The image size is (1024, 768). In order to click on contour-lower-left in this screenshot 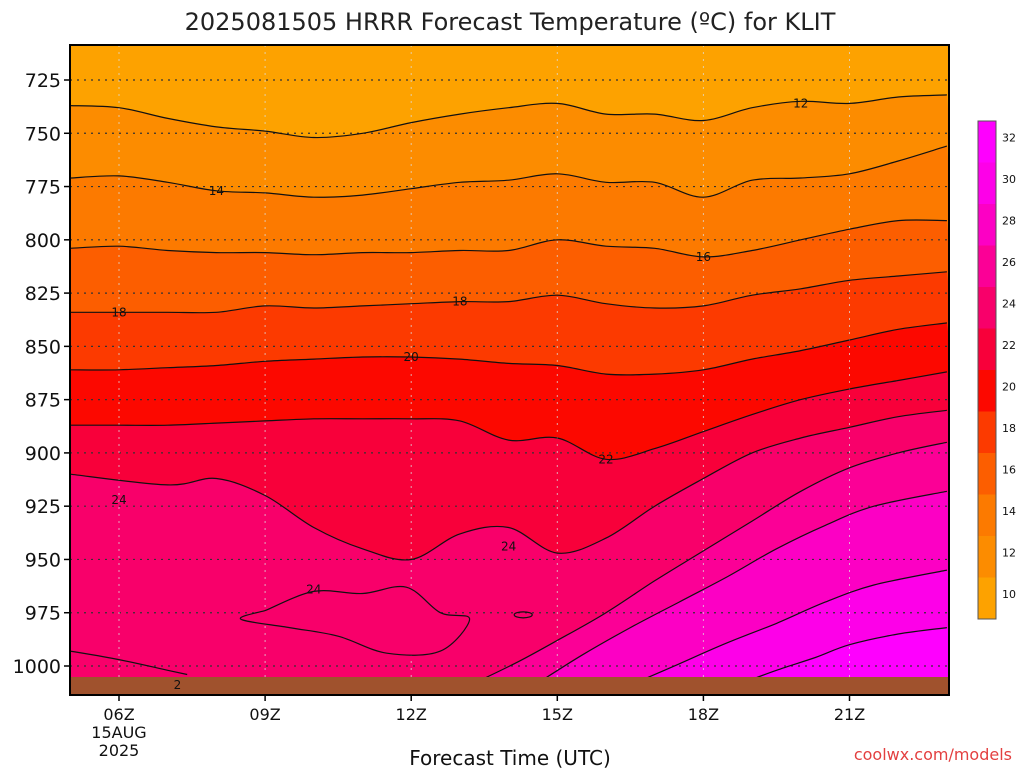, I will do `click(129, 663)`.